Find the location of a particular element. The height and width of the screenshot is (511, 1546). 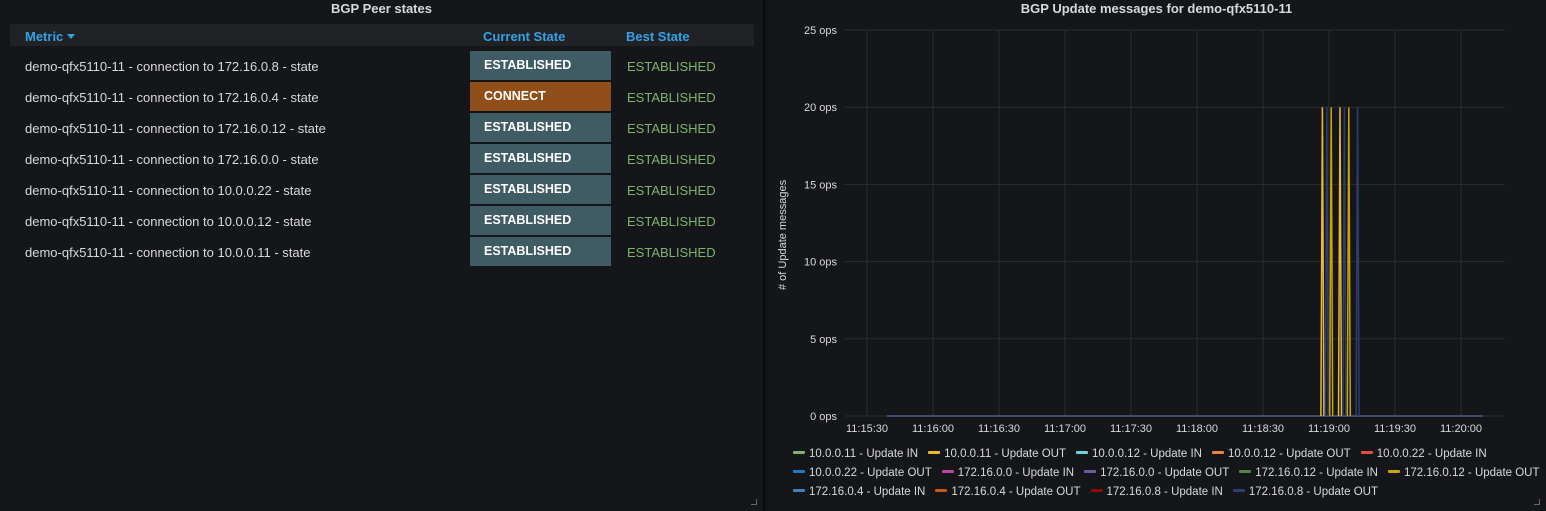

legend-label: 172.16.0.0 - Update OUT is located at coordinates (1165, 473).